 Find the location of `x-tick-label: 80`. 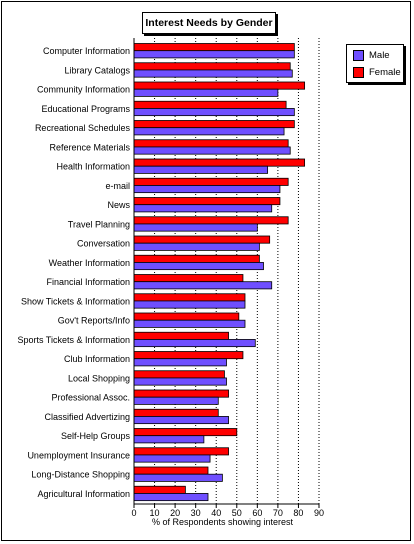

x-tick-label: 80 is located at coordinates (298, 513).